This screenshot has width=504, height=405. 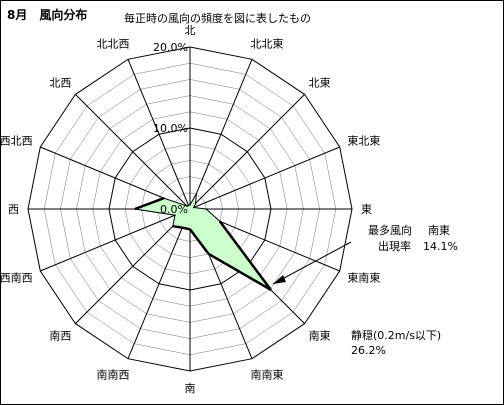 I want to click on occurrence-rate-value: 14.1%, so click(x=440, y=246).